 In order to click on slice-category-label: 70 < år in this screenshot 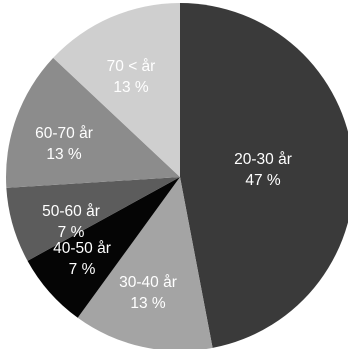, I will do `click(131, 66)`.